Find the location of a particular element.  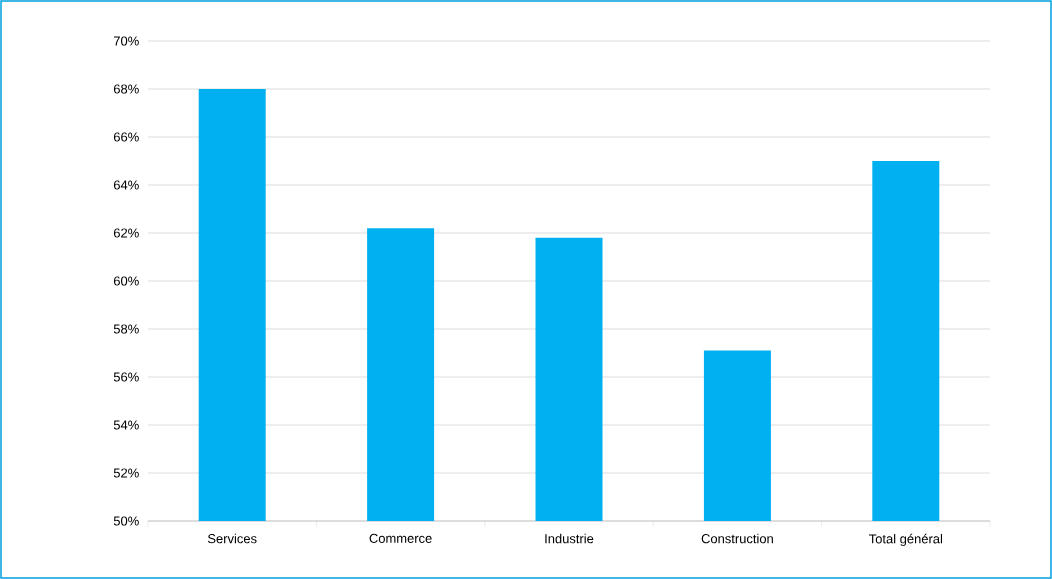

x-tick-label: Industrie is located at coordinates (569, 538).